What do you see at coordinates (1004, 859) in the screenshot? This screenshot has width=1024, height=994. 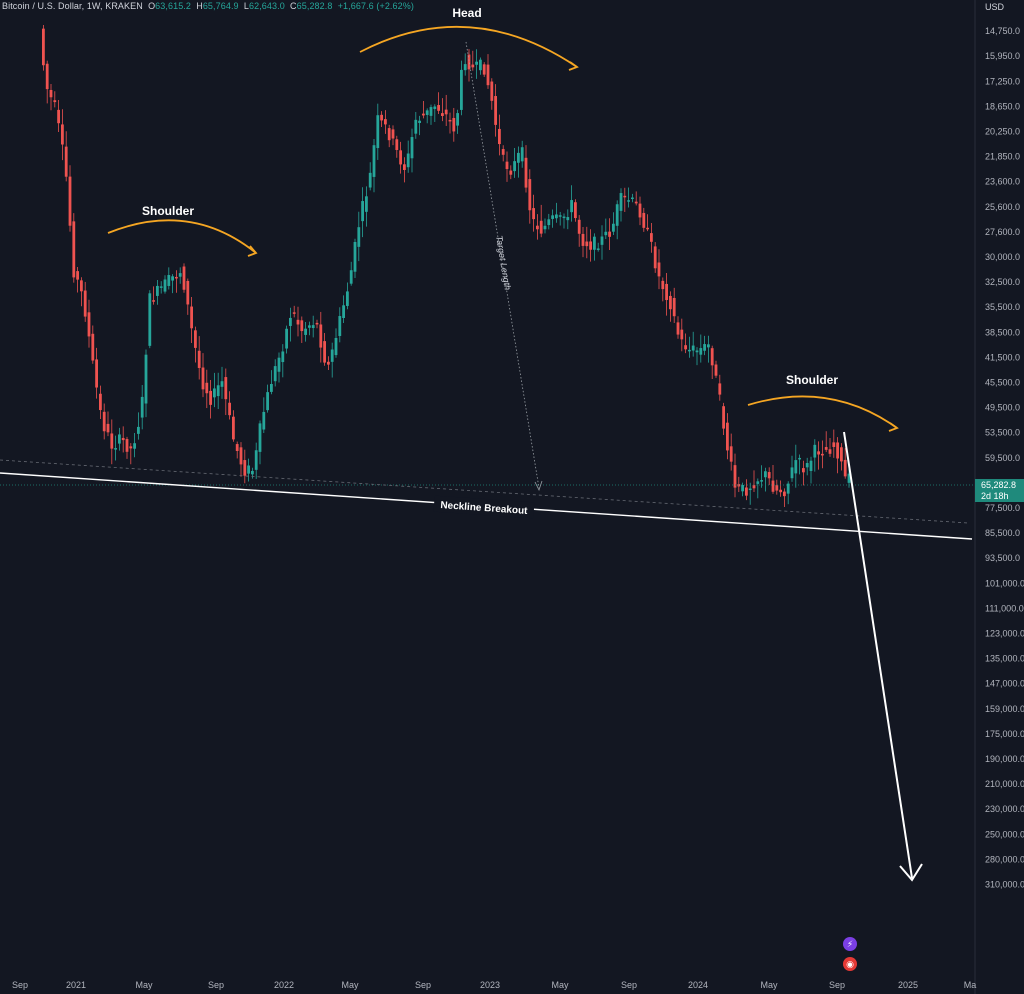 I see `y-tick-label: 280,000.0` at bounding box center [1004, 859].